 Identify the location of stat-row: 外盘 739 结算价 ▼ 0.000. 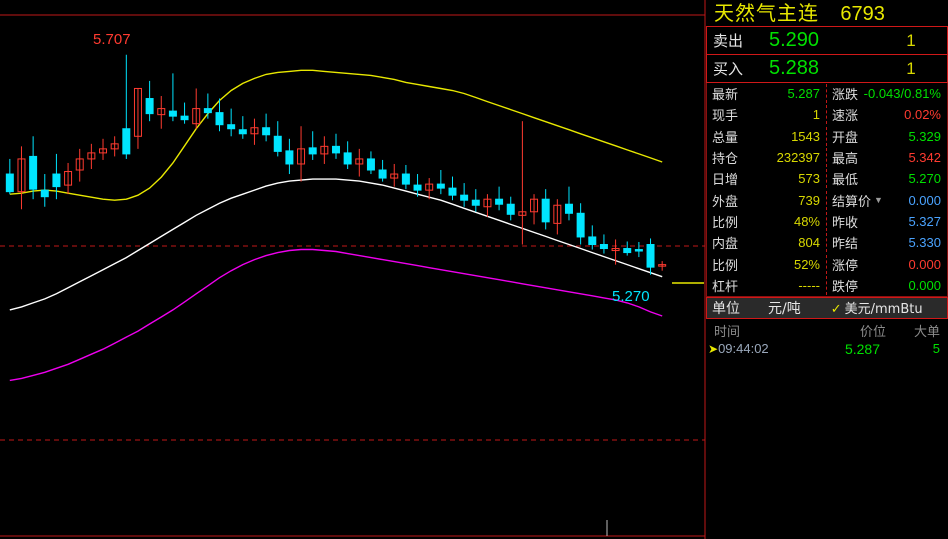
(827, 199).